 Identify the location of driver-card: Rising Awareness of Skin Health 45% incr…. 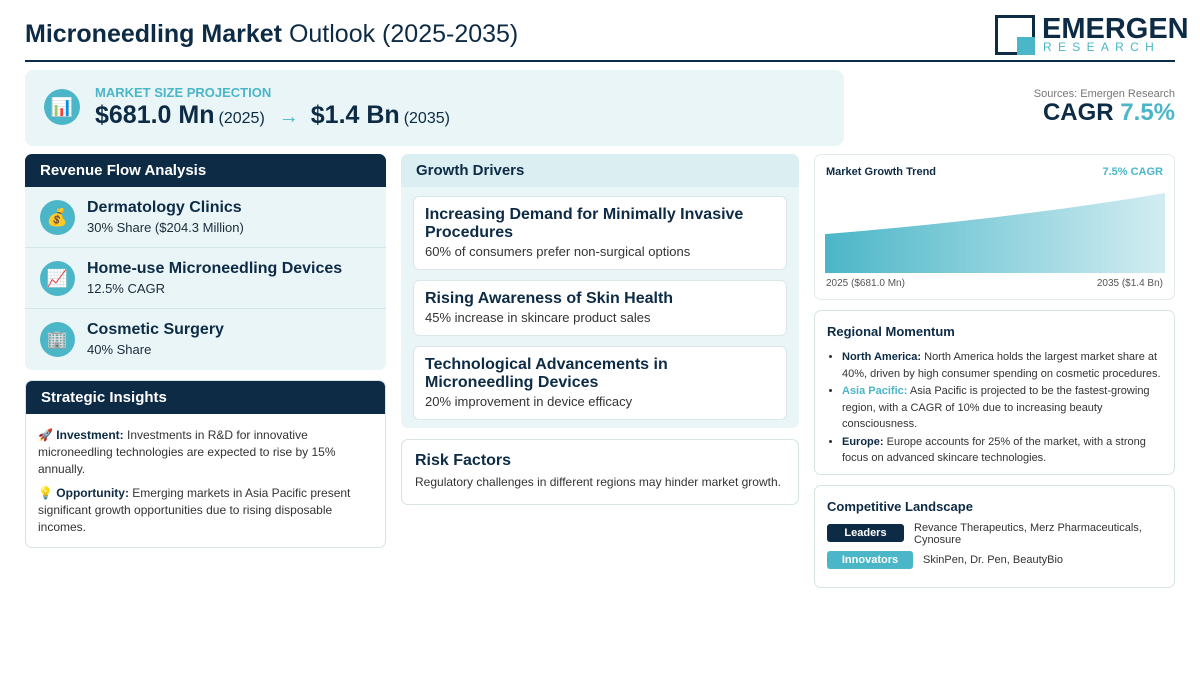
(600, 308).